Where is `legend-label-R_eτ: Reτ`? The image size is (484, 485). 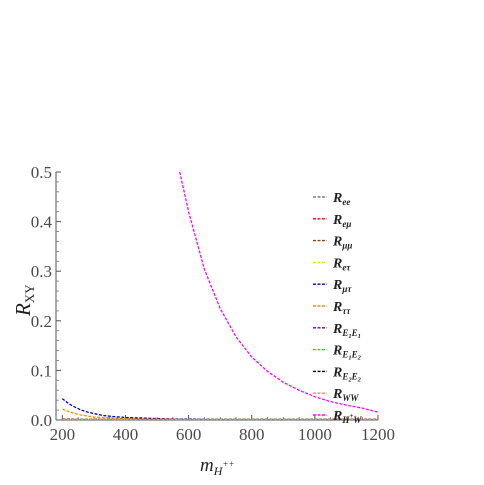 legend-label-R_eτ: Reτ is located at coordinates (341, 264).